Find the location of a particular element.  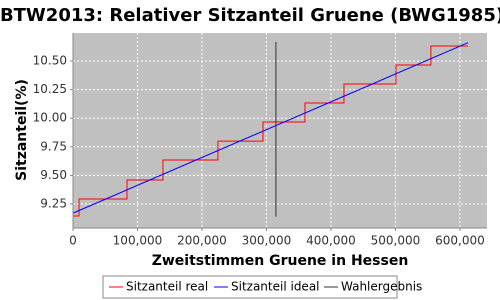

x-tick-label: 400,000 is located at coordinates (331, 241).